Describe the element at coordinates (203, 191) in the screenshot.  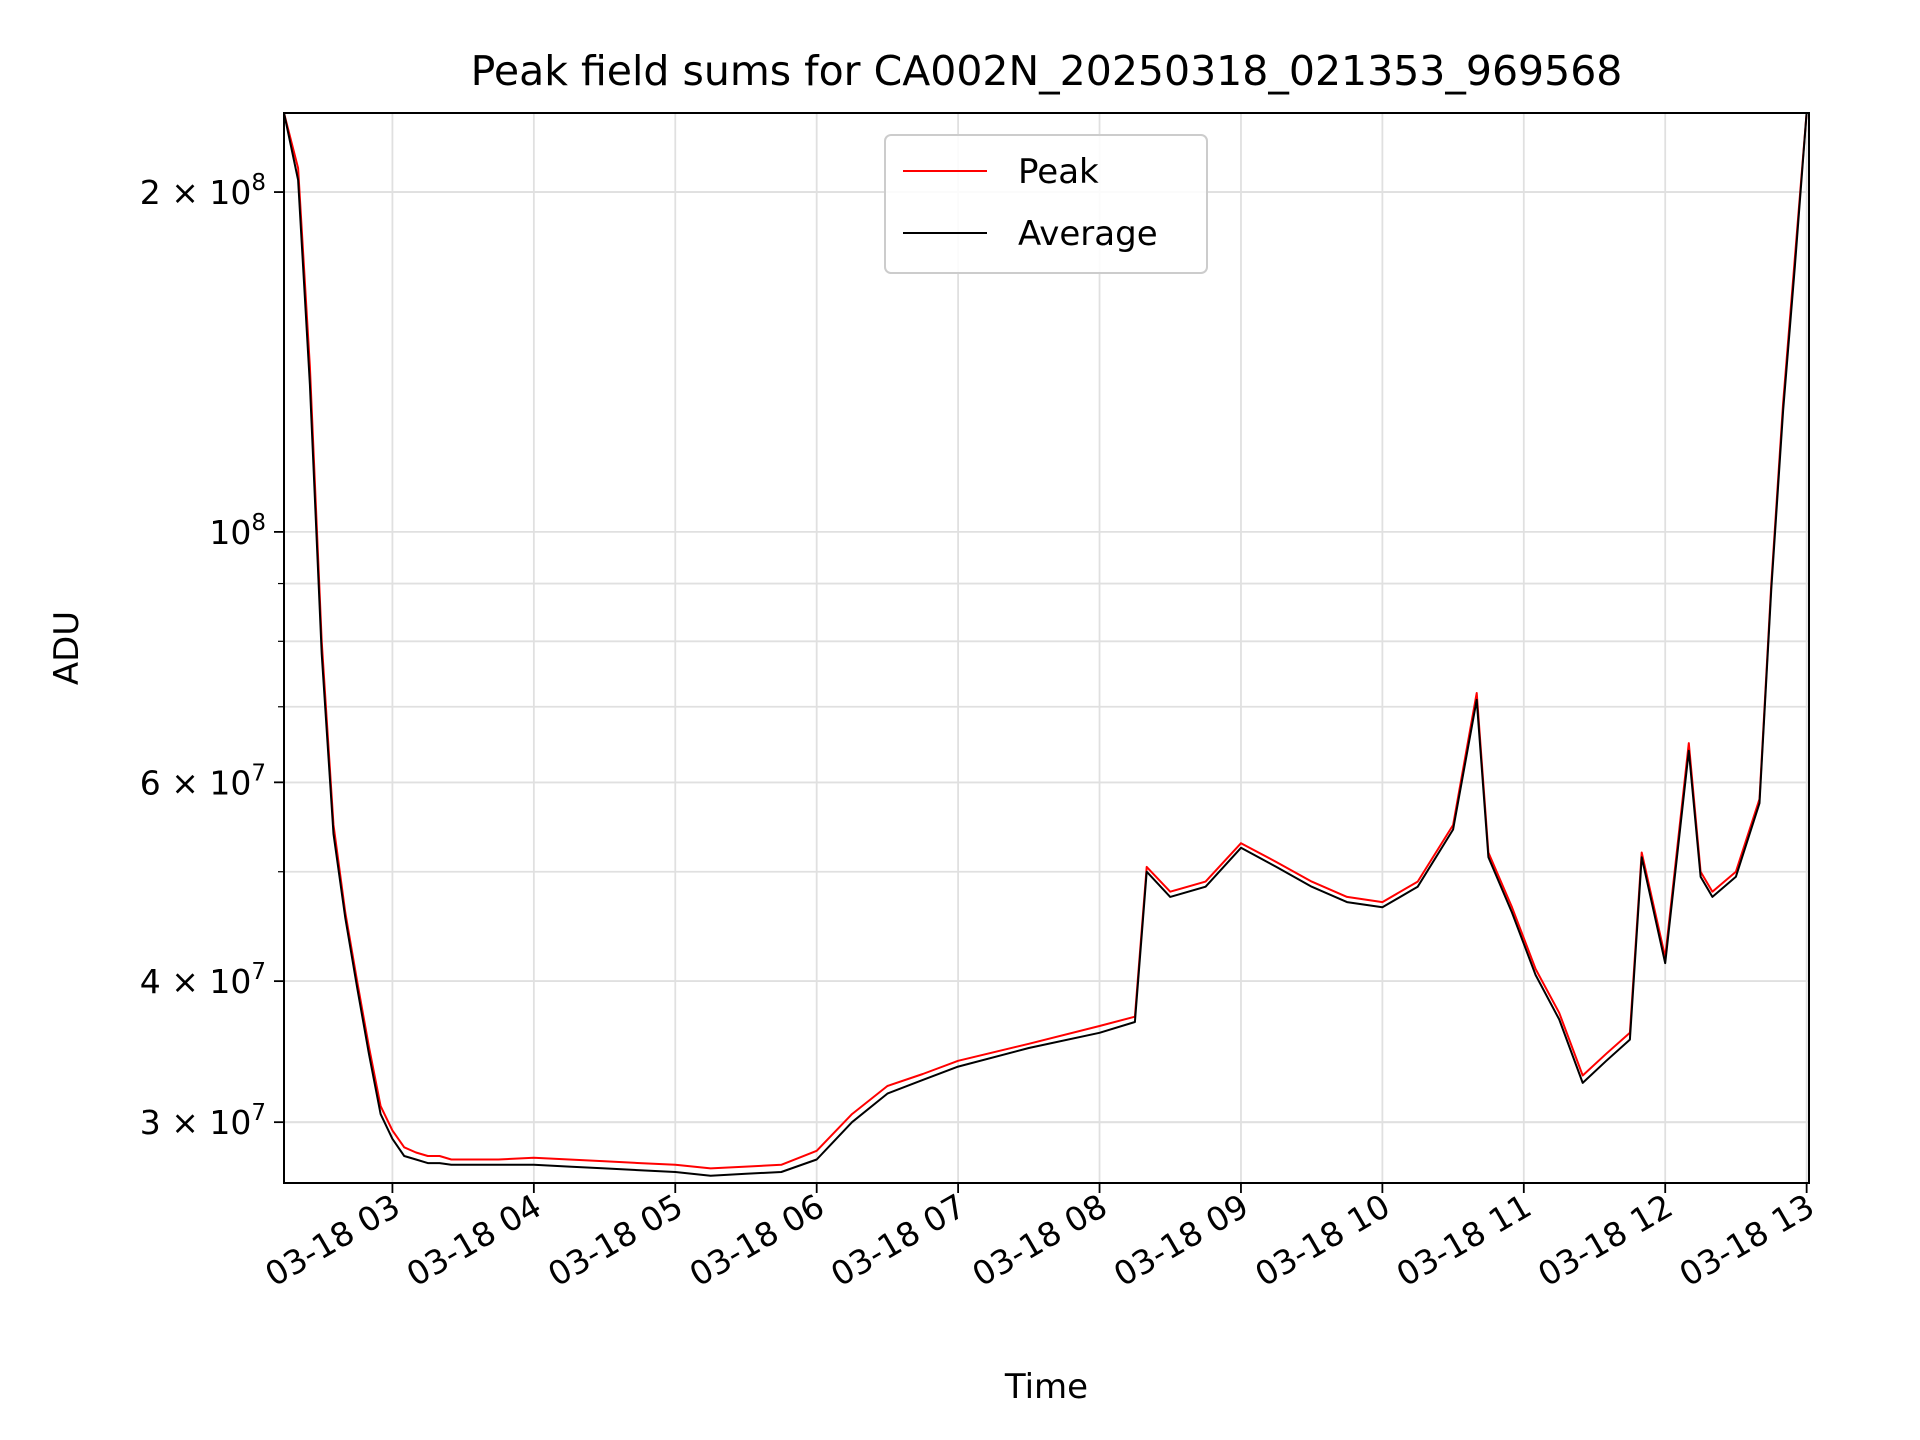
I see `y-tick-label: 2 × 108` at that location.